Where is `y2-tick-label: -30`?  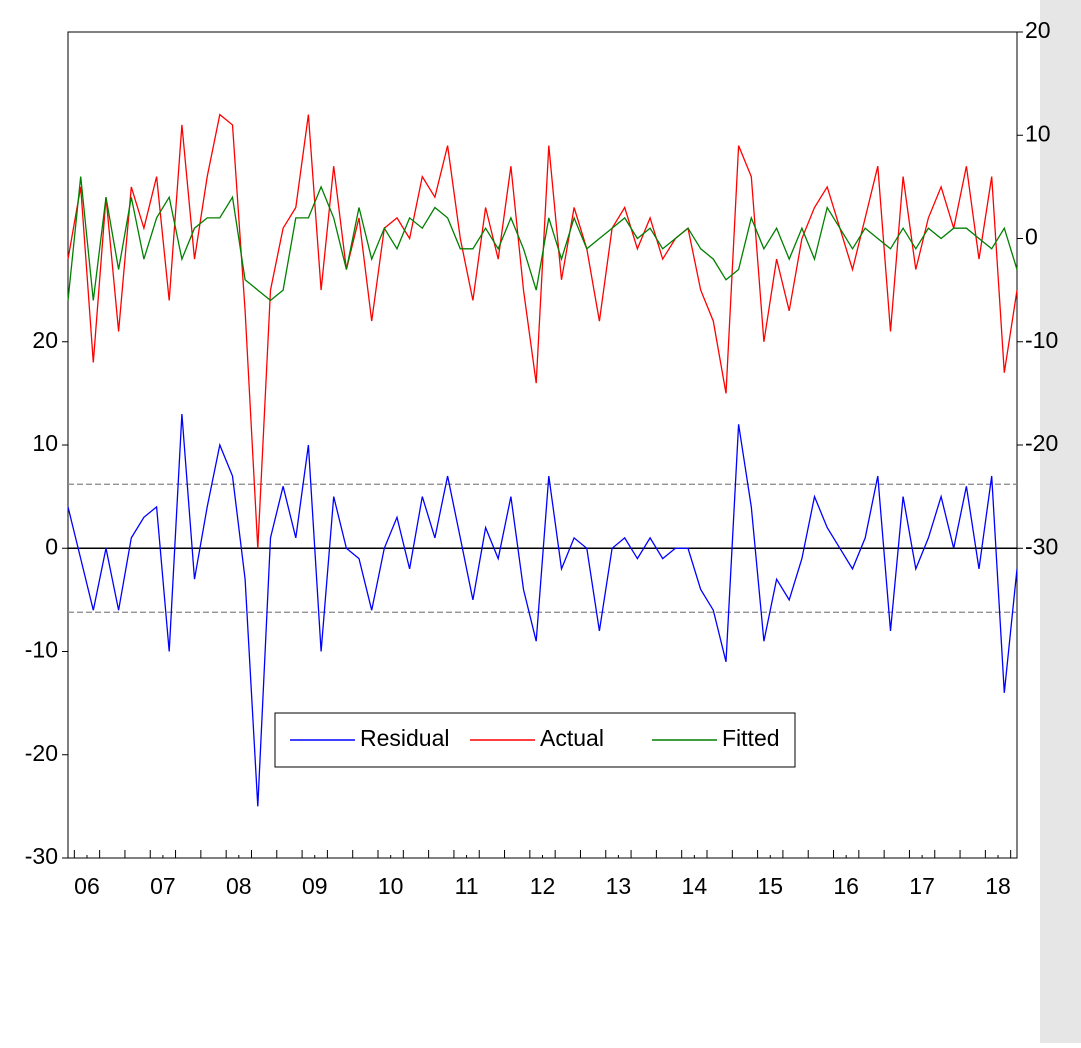
y2-tick-label: -30 is located at coordinates (1041, 546).